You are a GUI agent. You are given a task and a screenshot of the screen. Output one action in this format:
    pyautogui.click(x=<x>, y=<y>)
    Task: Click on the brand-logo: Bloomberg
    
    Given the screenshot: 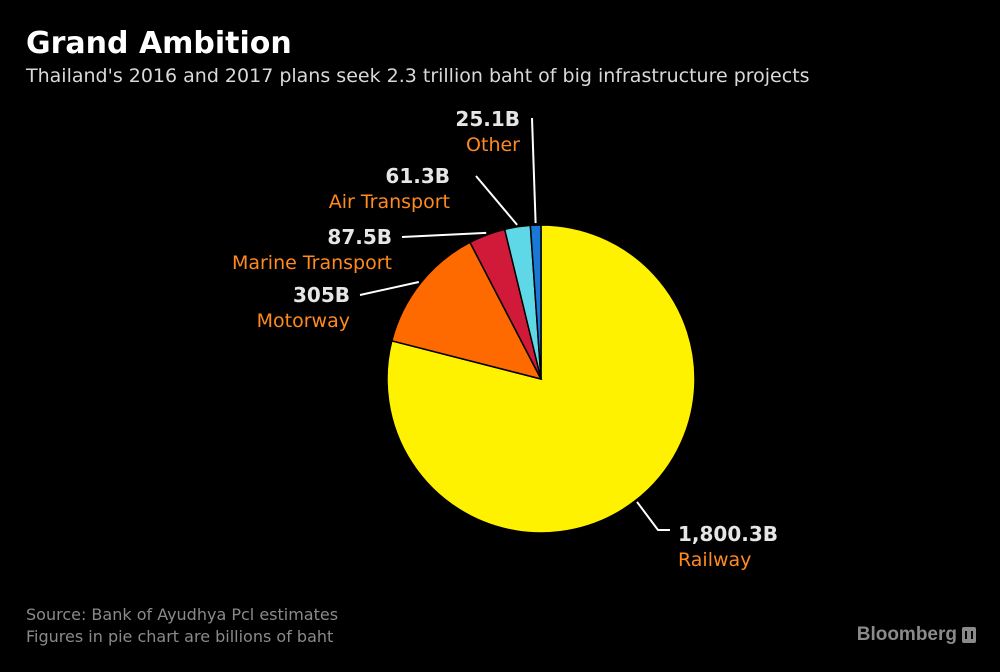 What is the action you would take?
    pyautogui.click(x=916, y=635)
    